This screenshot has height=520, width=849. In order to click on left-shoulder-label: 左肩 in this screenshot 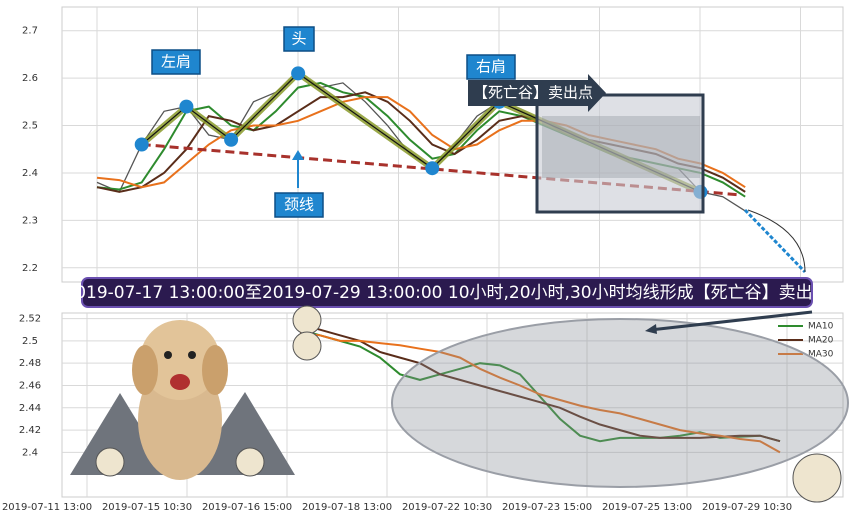, I will do `click(176, 62)`.